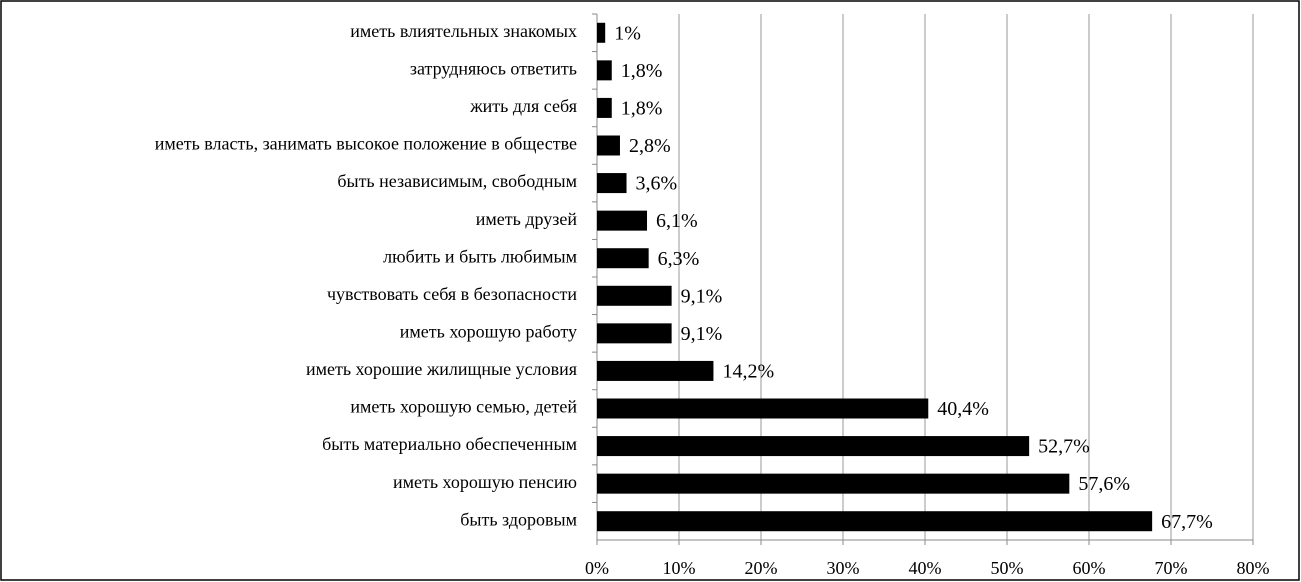 The height and width of the screenshot is (582, 1301). What do you see at coordinates (1171, 568) in the screenshot?
I see `x-tick-label: 70%` at bounding box center [1171, 568].